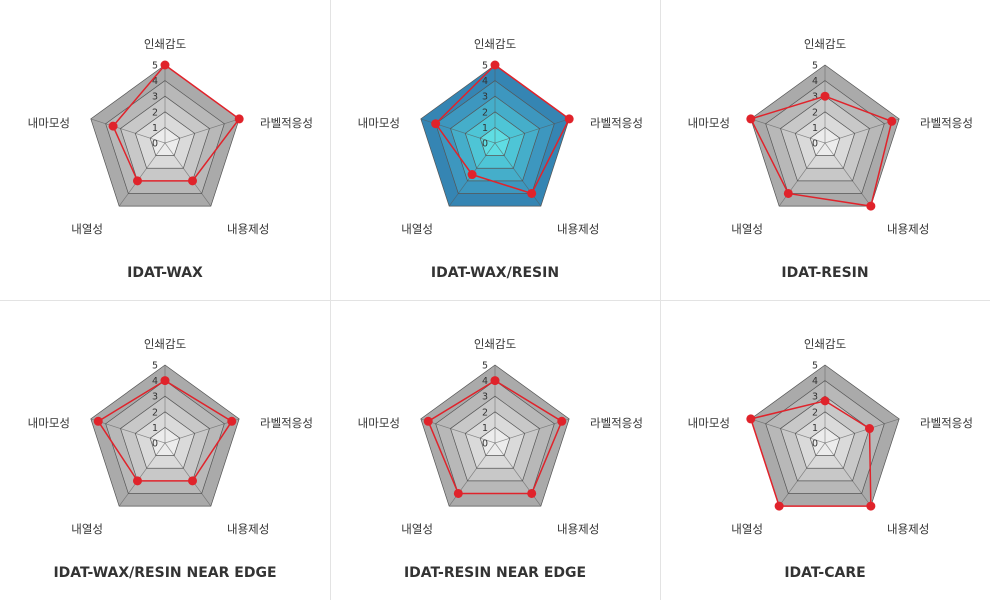 The width and height of the screenshot is (990, 600). Describe the element at coordinates (825, 273) in the screenshot. I see `chart-title: IDAT-RESIN` at that location.